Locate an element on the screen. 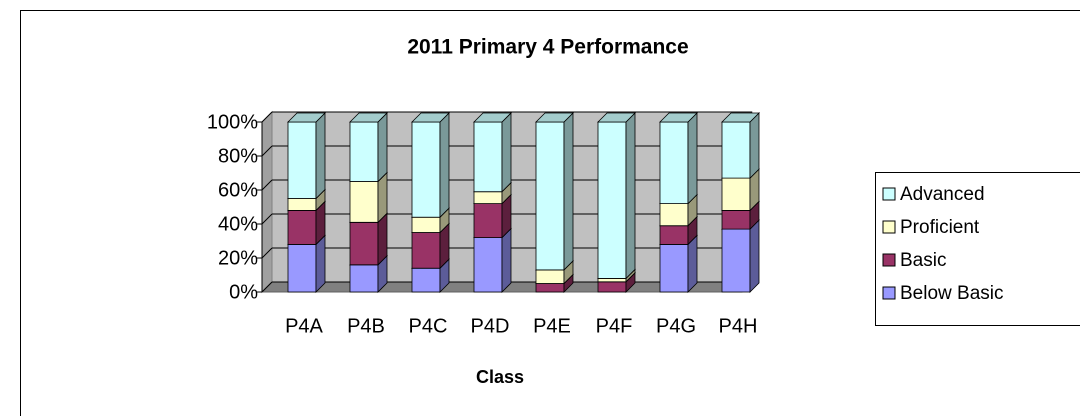 The height and width of the screenshot is (416, 1080). x-tick-label: P4B is located at coordinates (366, 326).